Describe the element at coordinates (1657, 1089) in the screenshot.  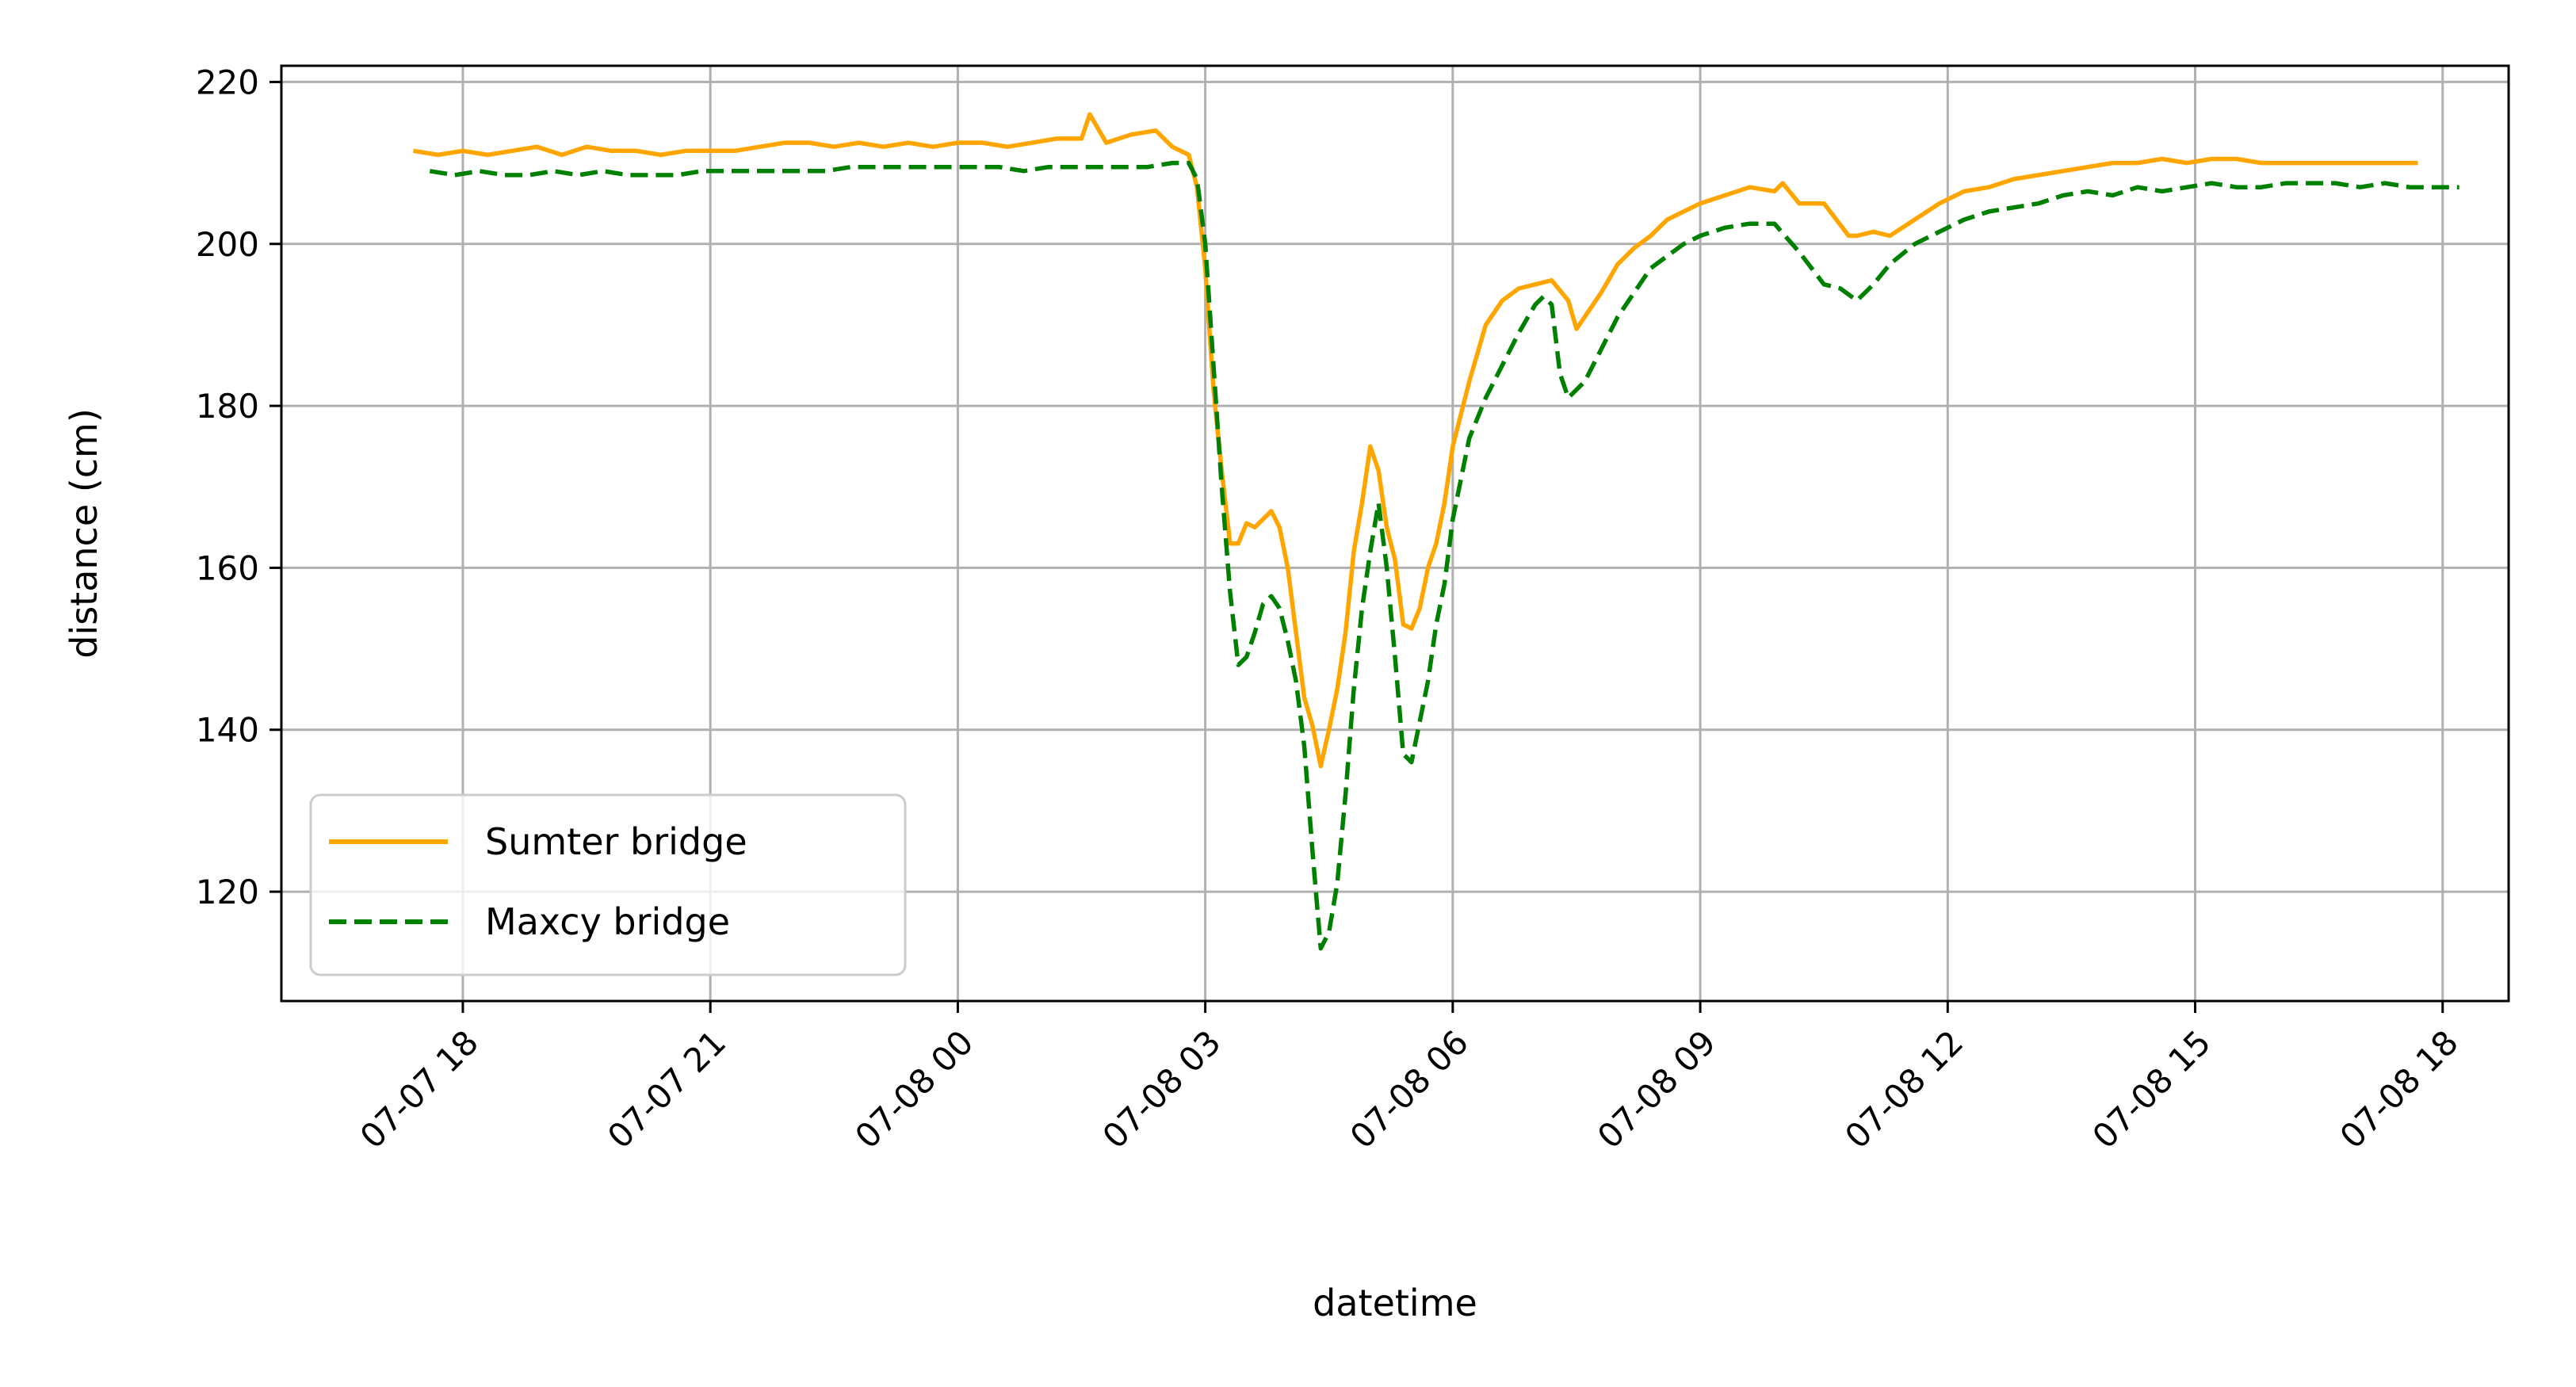
I see `x-tick-label: 07-08 09` at that location.